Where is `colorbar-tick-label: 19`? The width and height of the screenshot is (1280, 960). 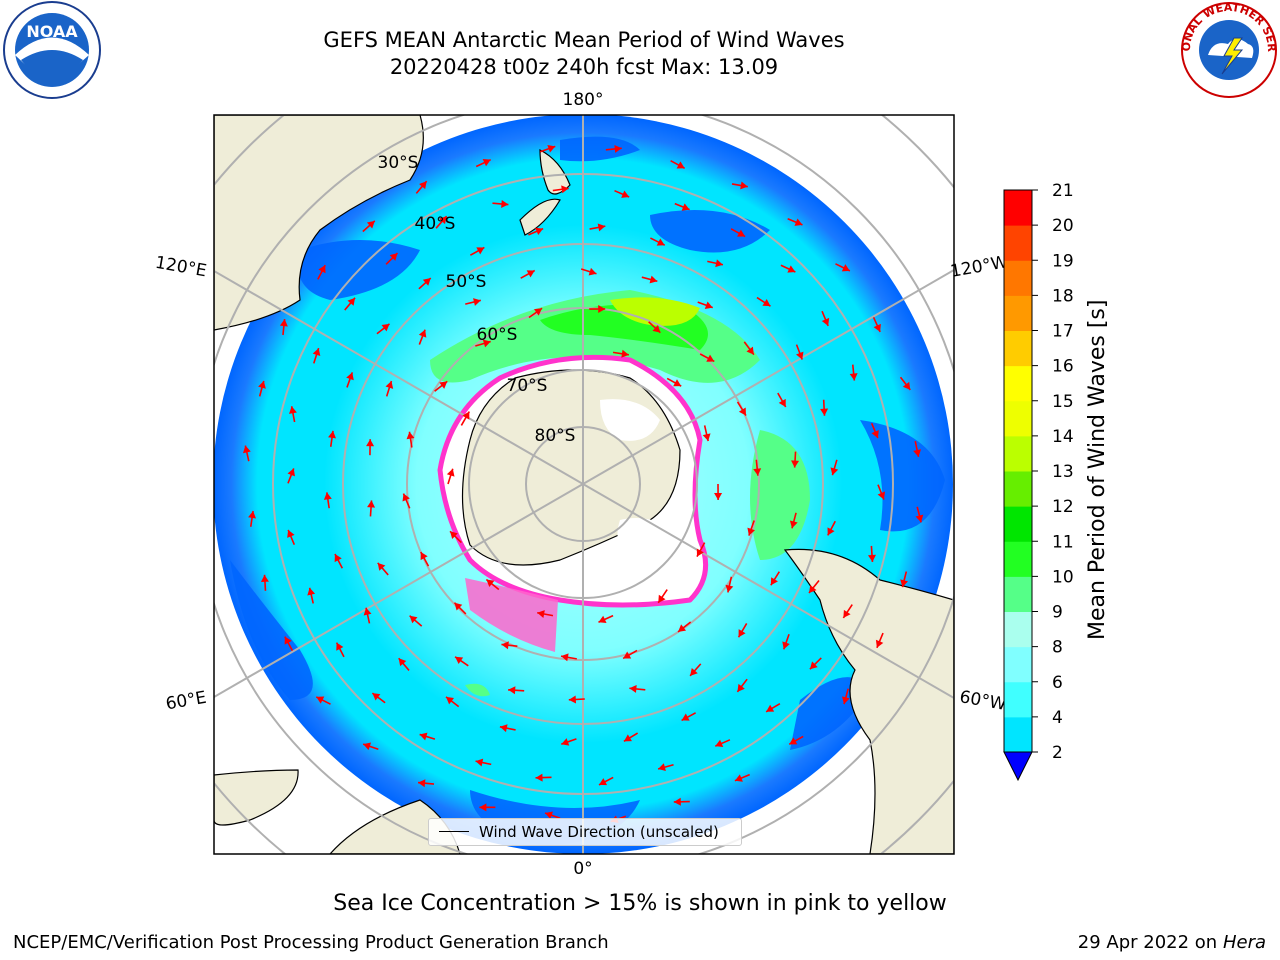
colorbar-tick-label: 19 is located at coordinates (1063, 261).